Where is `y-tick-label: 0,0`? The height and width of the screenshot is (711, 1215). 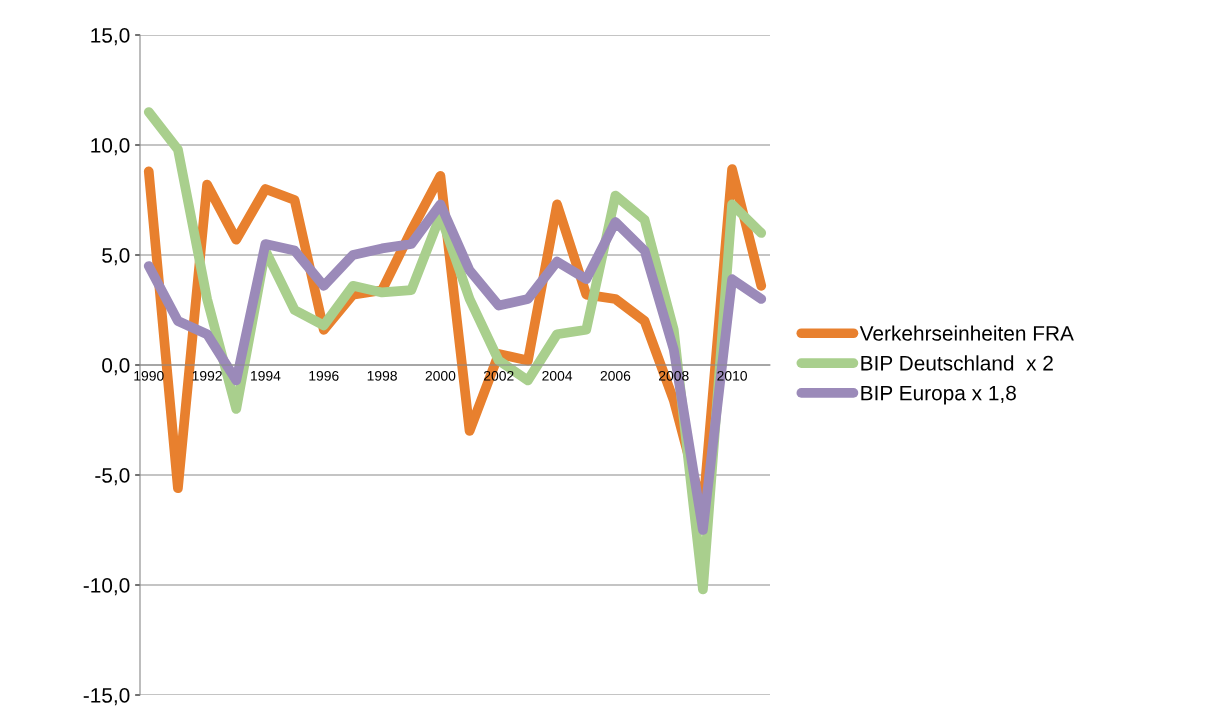
y-tick-label: 0,0 is located at coordinates (116, 367).